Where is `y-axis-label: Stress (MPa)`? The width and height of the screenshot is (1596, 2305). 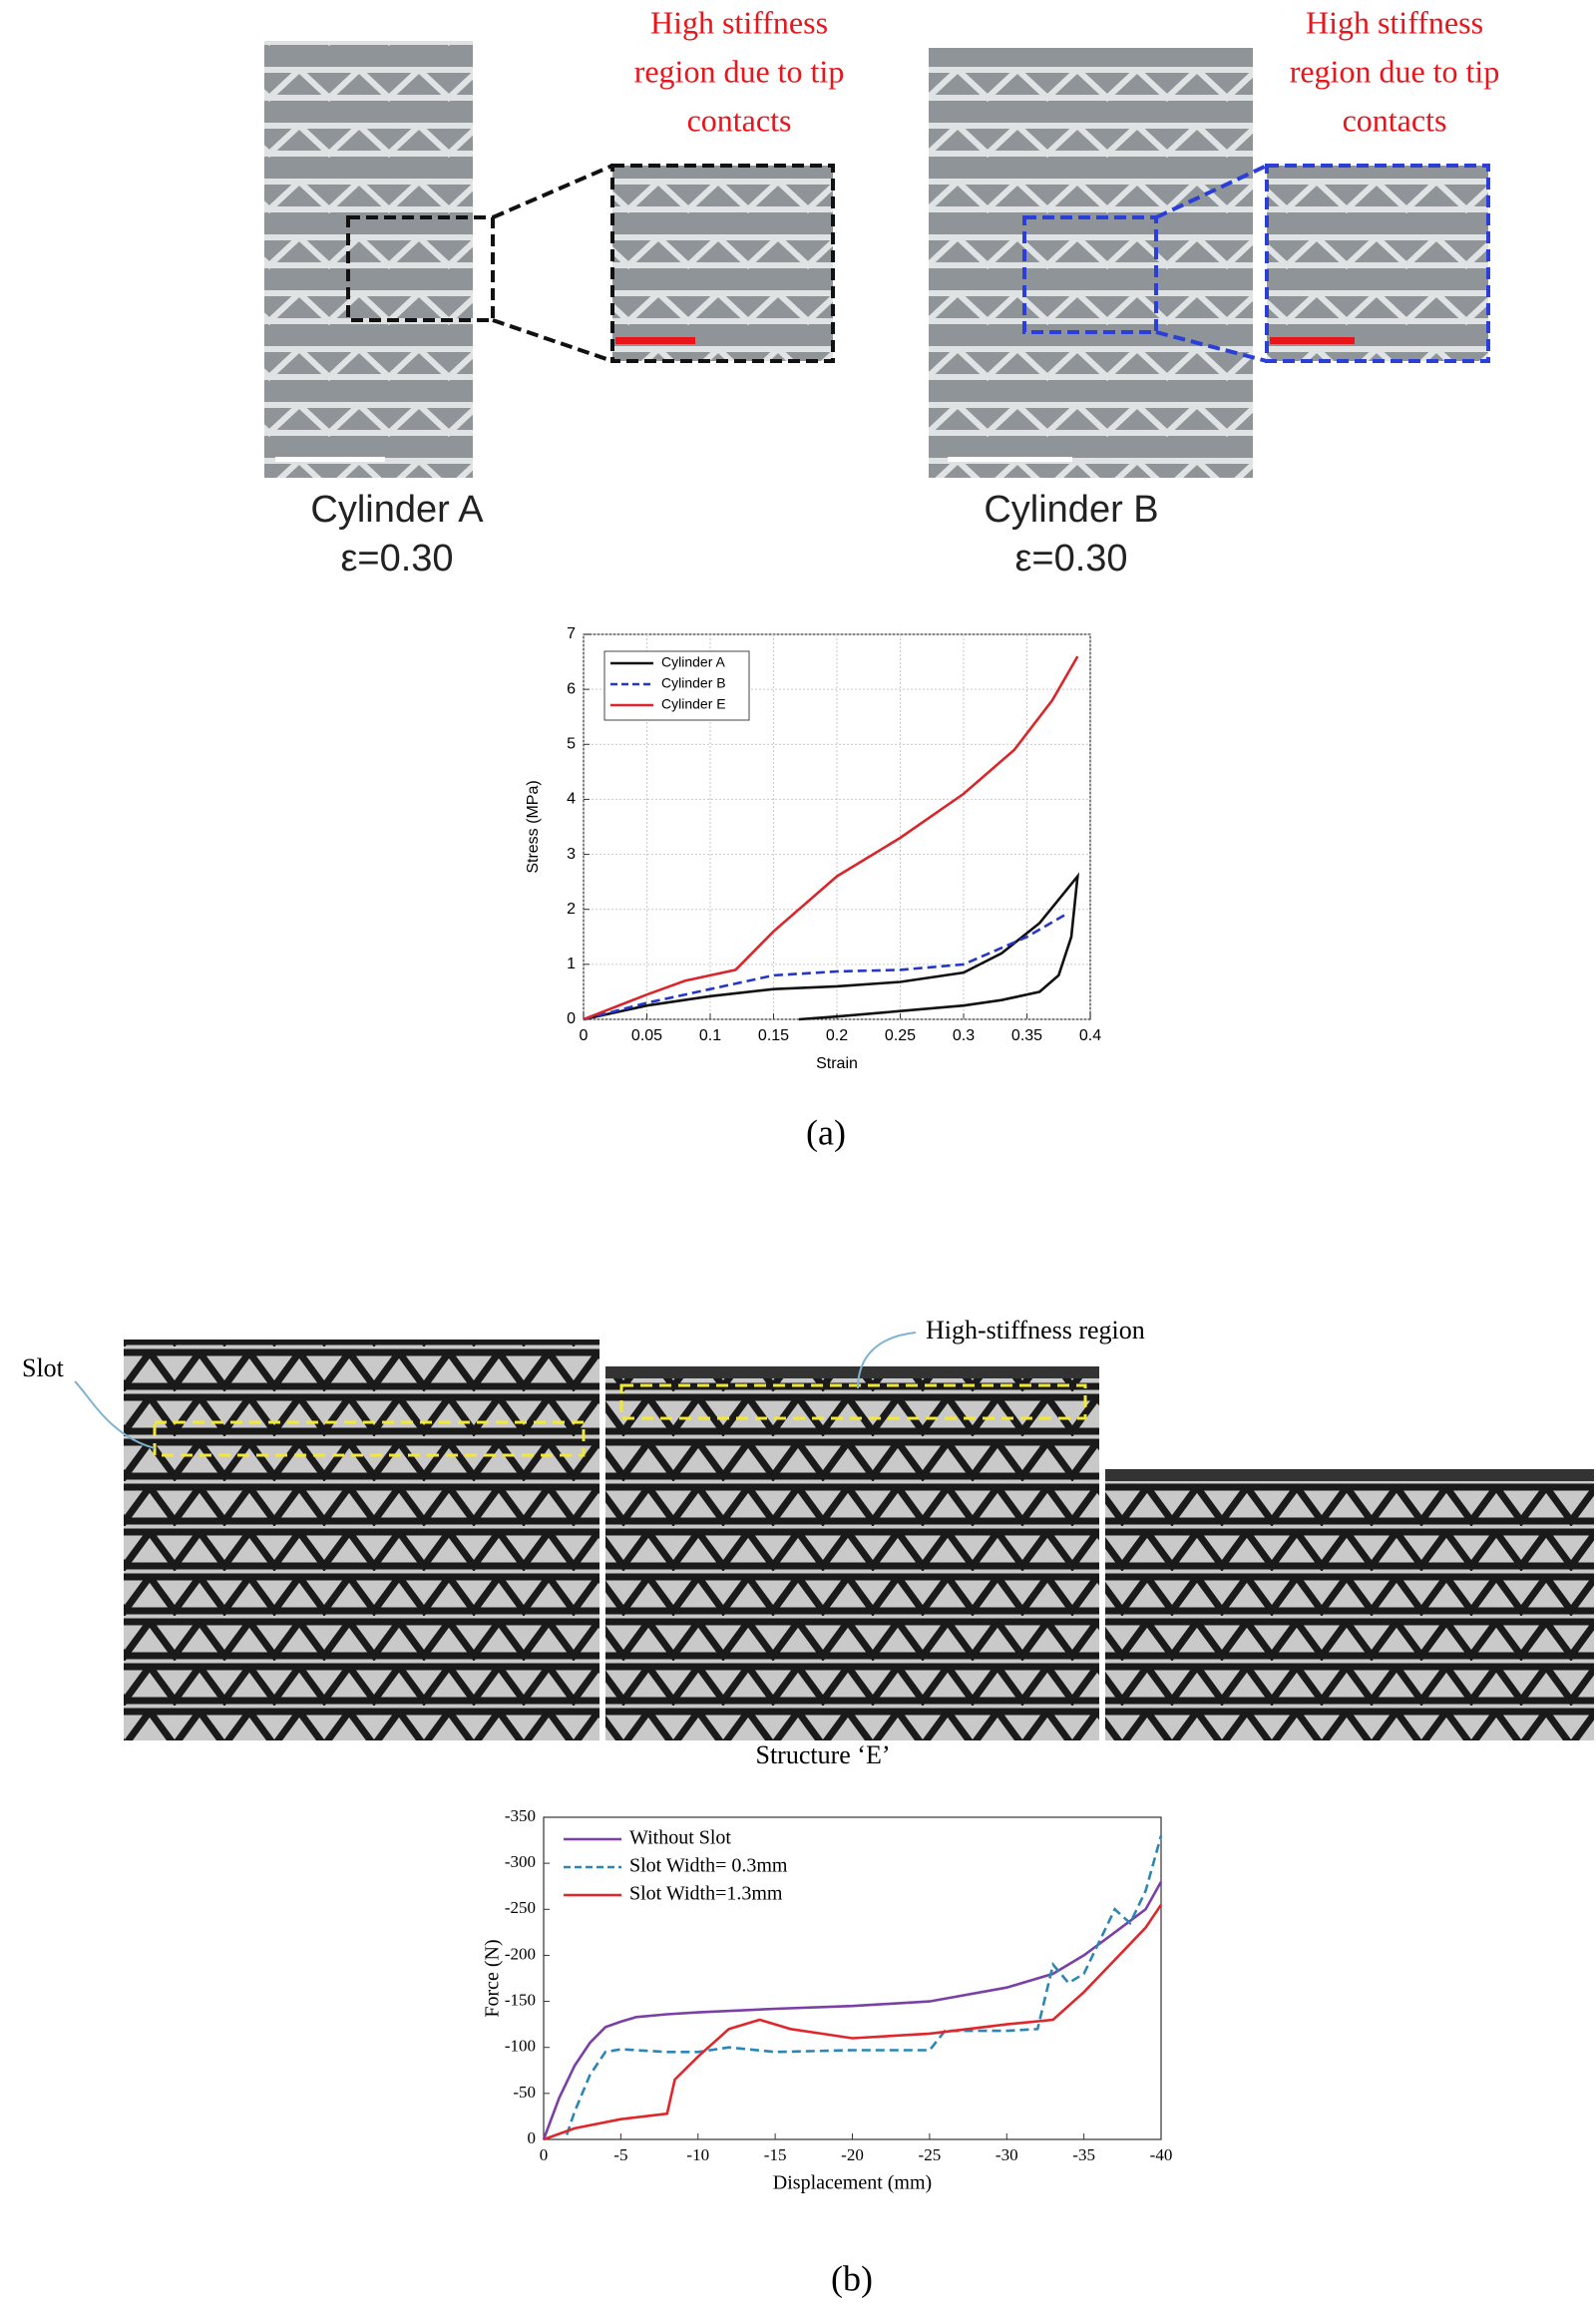 y-axis-label: Stress (MPa) is located at coordinates (533, 826).